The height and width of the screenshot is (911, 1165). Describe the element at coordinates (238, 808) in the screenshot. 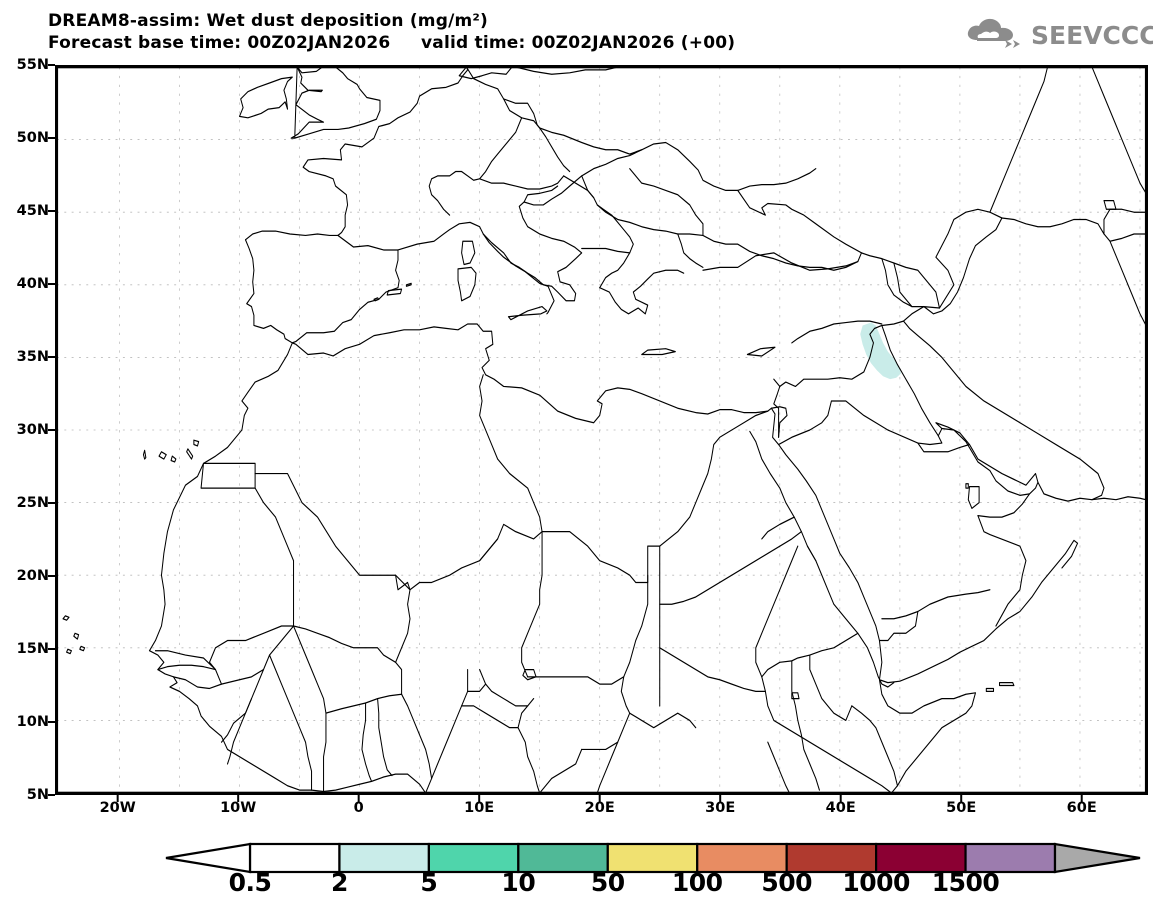

I see `x-tick-10W: 10W` at that location.